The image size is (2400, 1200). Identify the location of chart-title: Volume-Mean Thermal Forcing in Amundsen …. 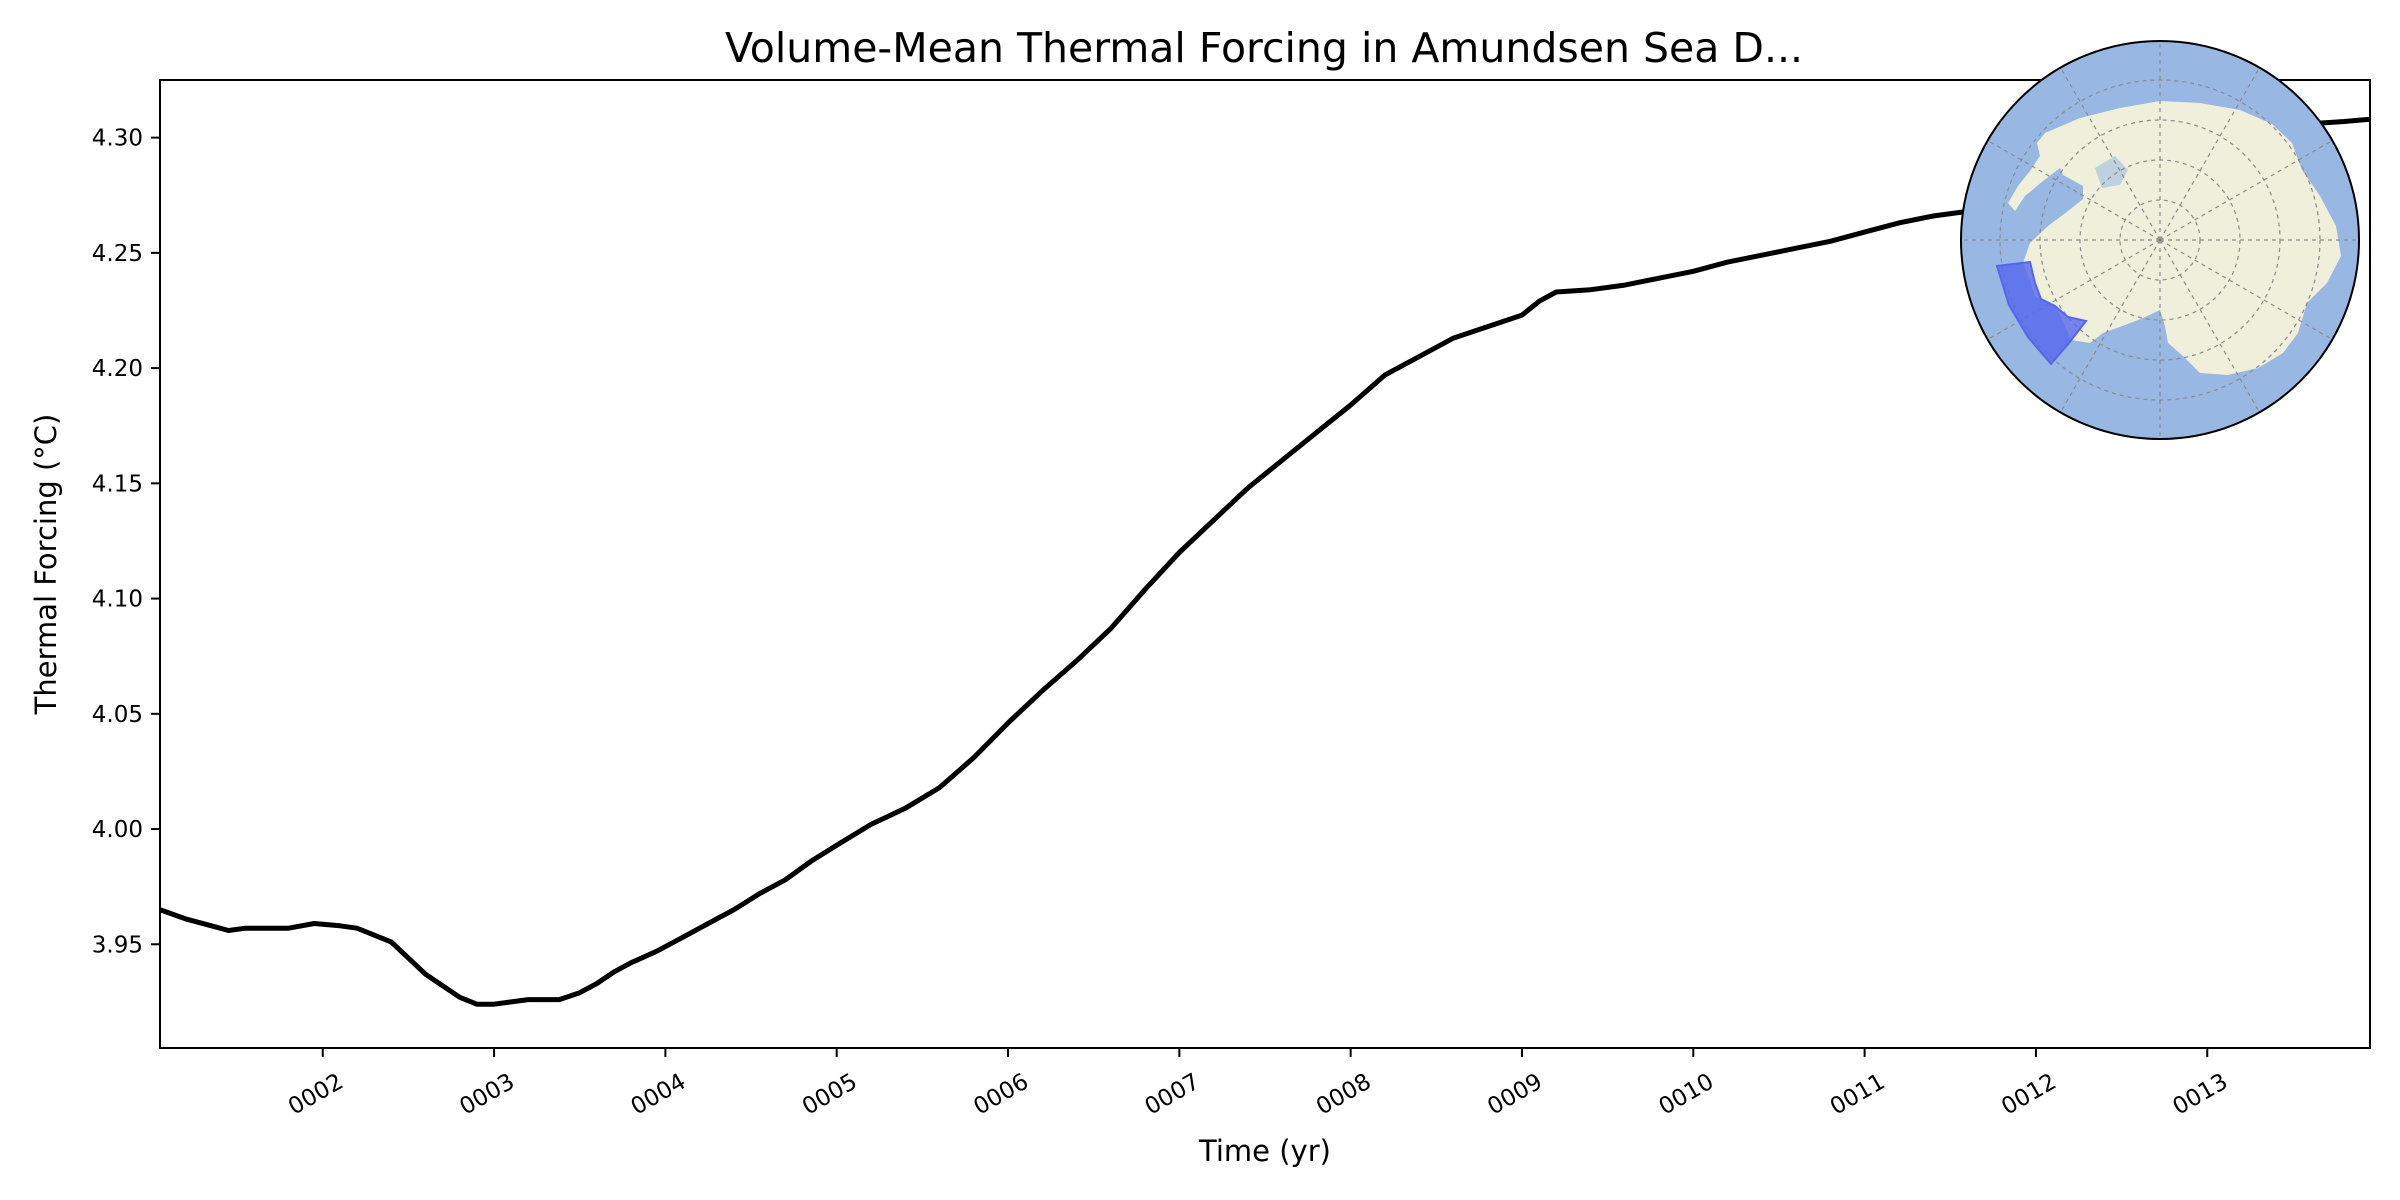
(1264, 48).